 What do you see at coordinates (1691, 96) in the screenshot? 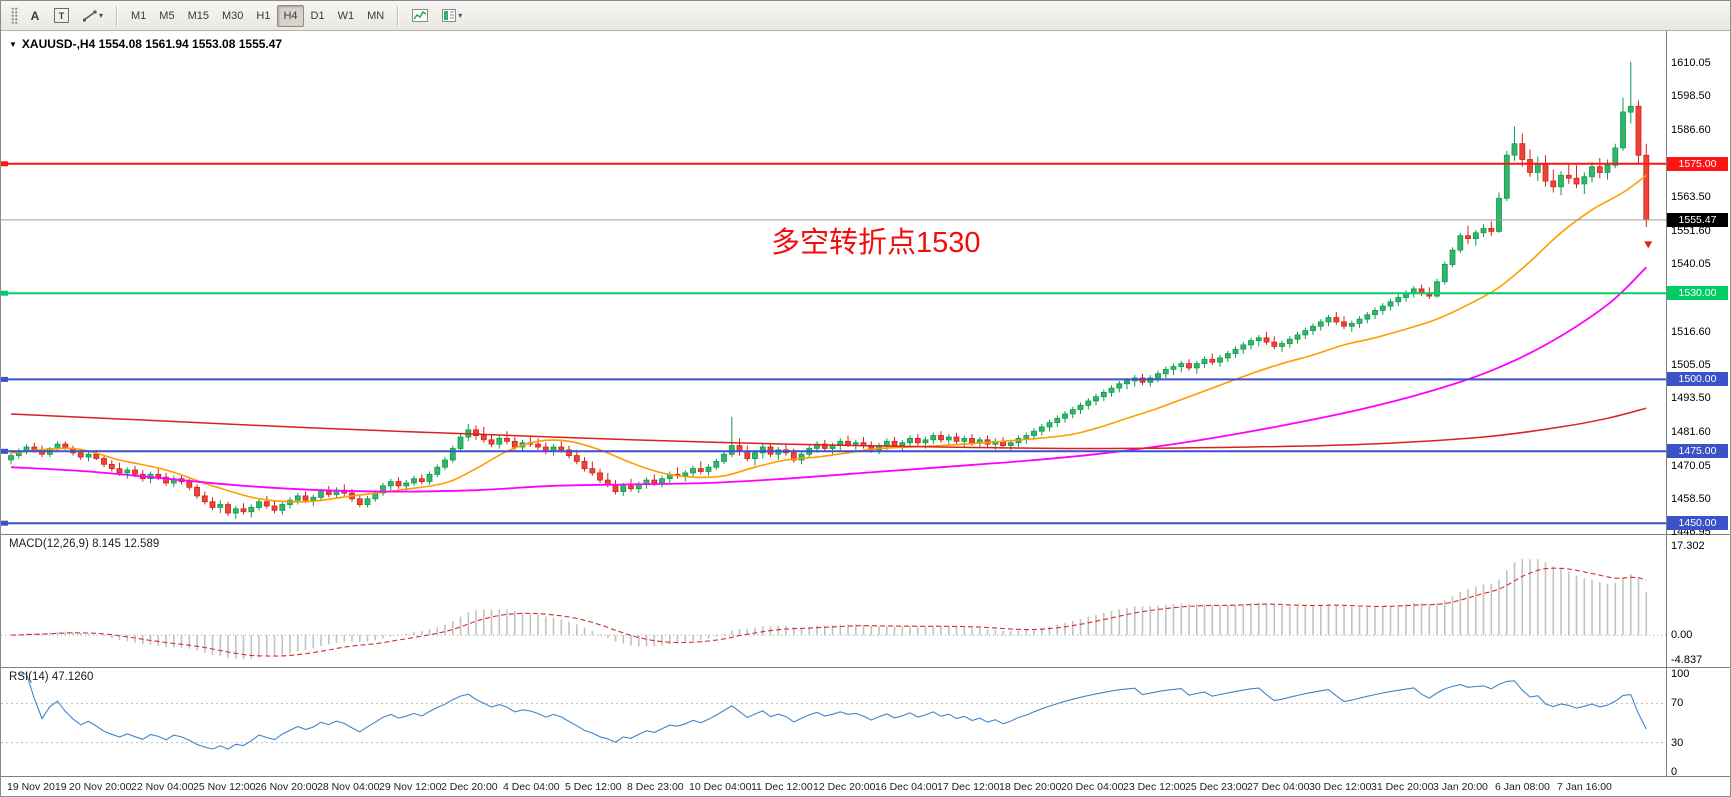
I see `price-tick-label: 1598.50` at bounding box center [1691, 96].